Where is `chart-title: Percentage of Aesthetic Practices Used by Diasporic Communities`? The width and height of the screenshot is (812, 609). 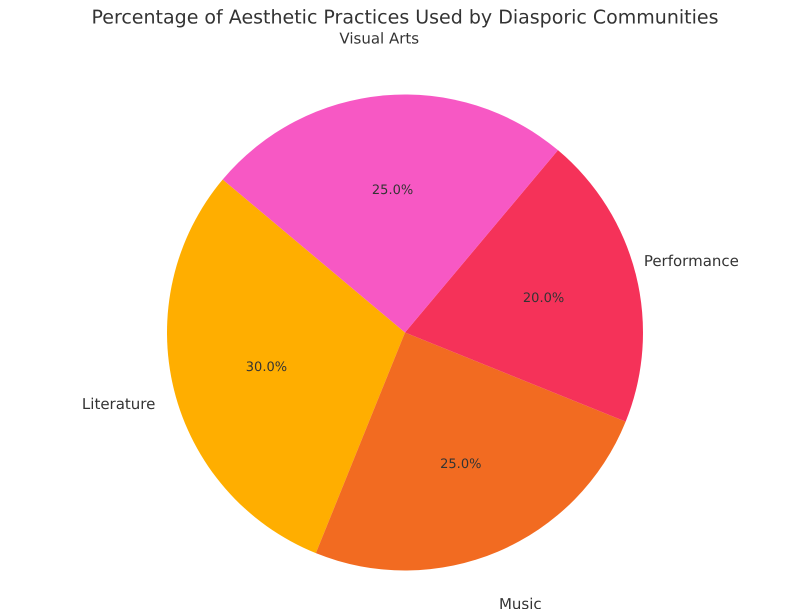 chart-title: Percentage of Aesthetic Practices Used by Diasporic Communities is located at coordinates (405, 17).